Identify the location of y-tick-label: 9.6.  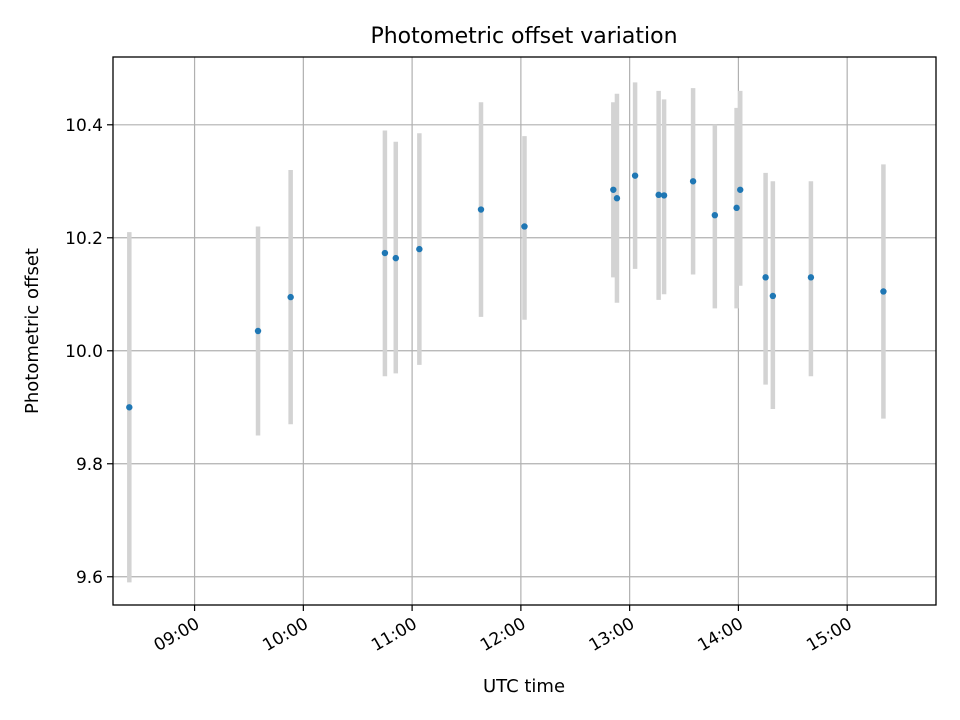
(89, 578).